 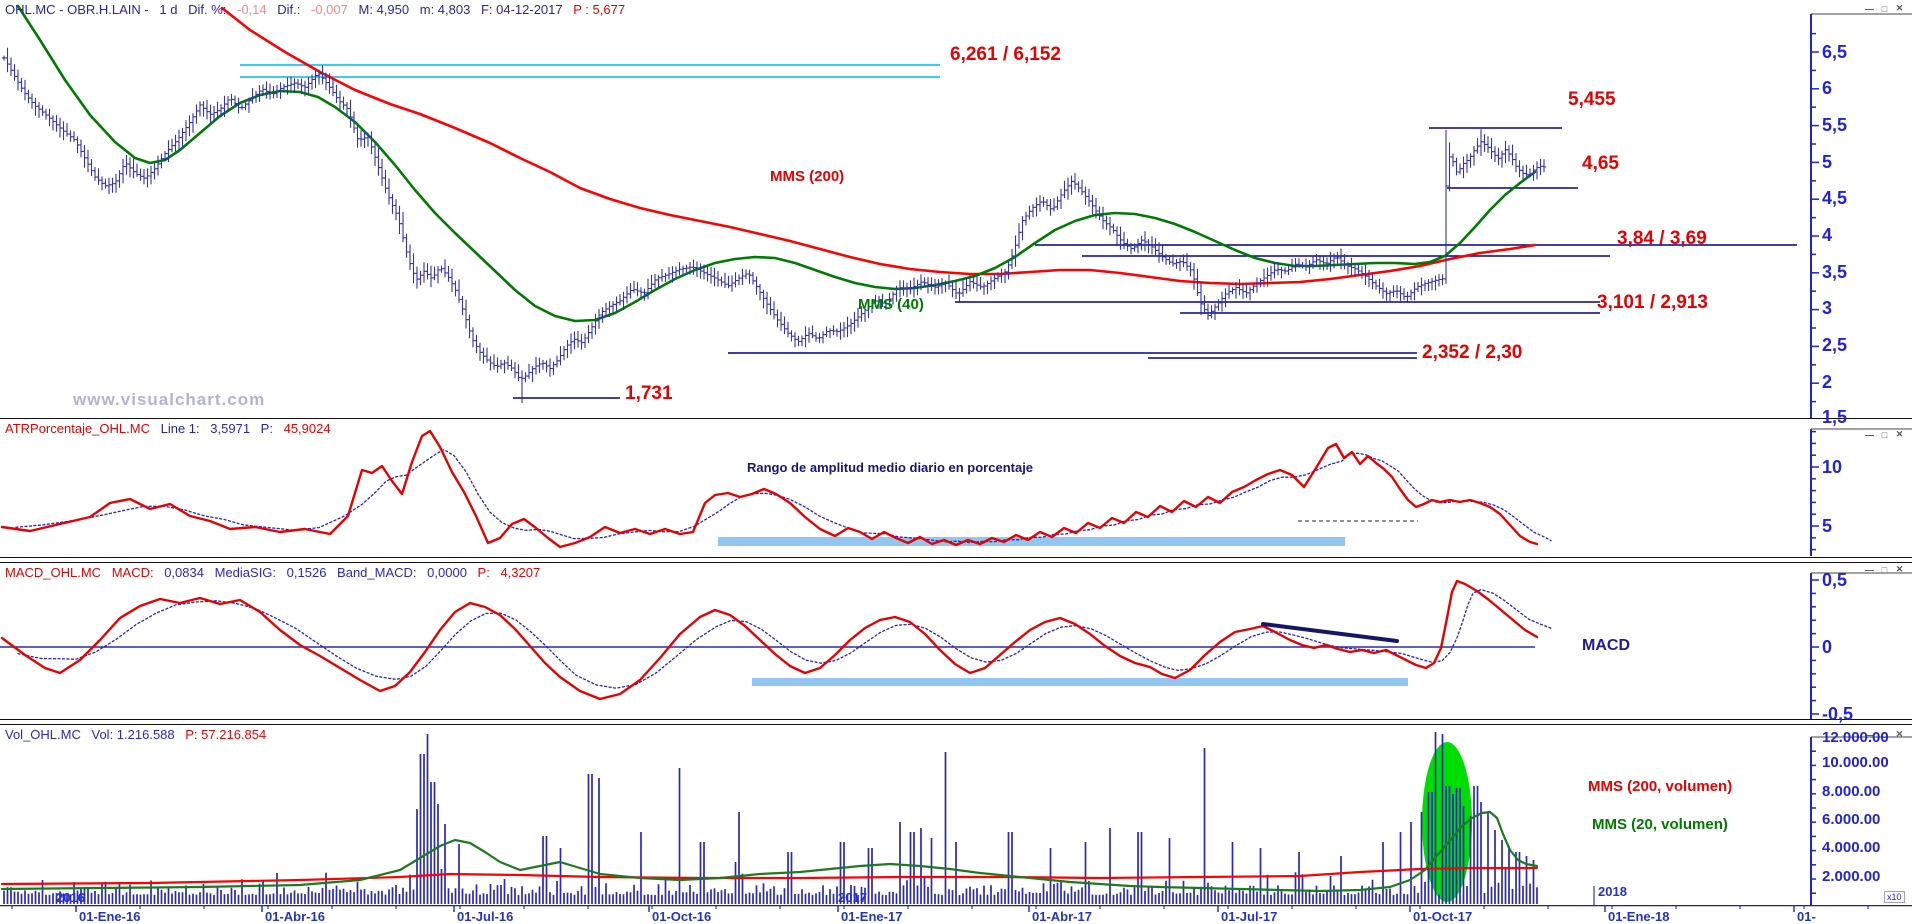 What do you see at coordinates (1855, 737) in the screenshot?
I see `vol-axis-label: 12.000.00` at bounding box center [1855, 737].